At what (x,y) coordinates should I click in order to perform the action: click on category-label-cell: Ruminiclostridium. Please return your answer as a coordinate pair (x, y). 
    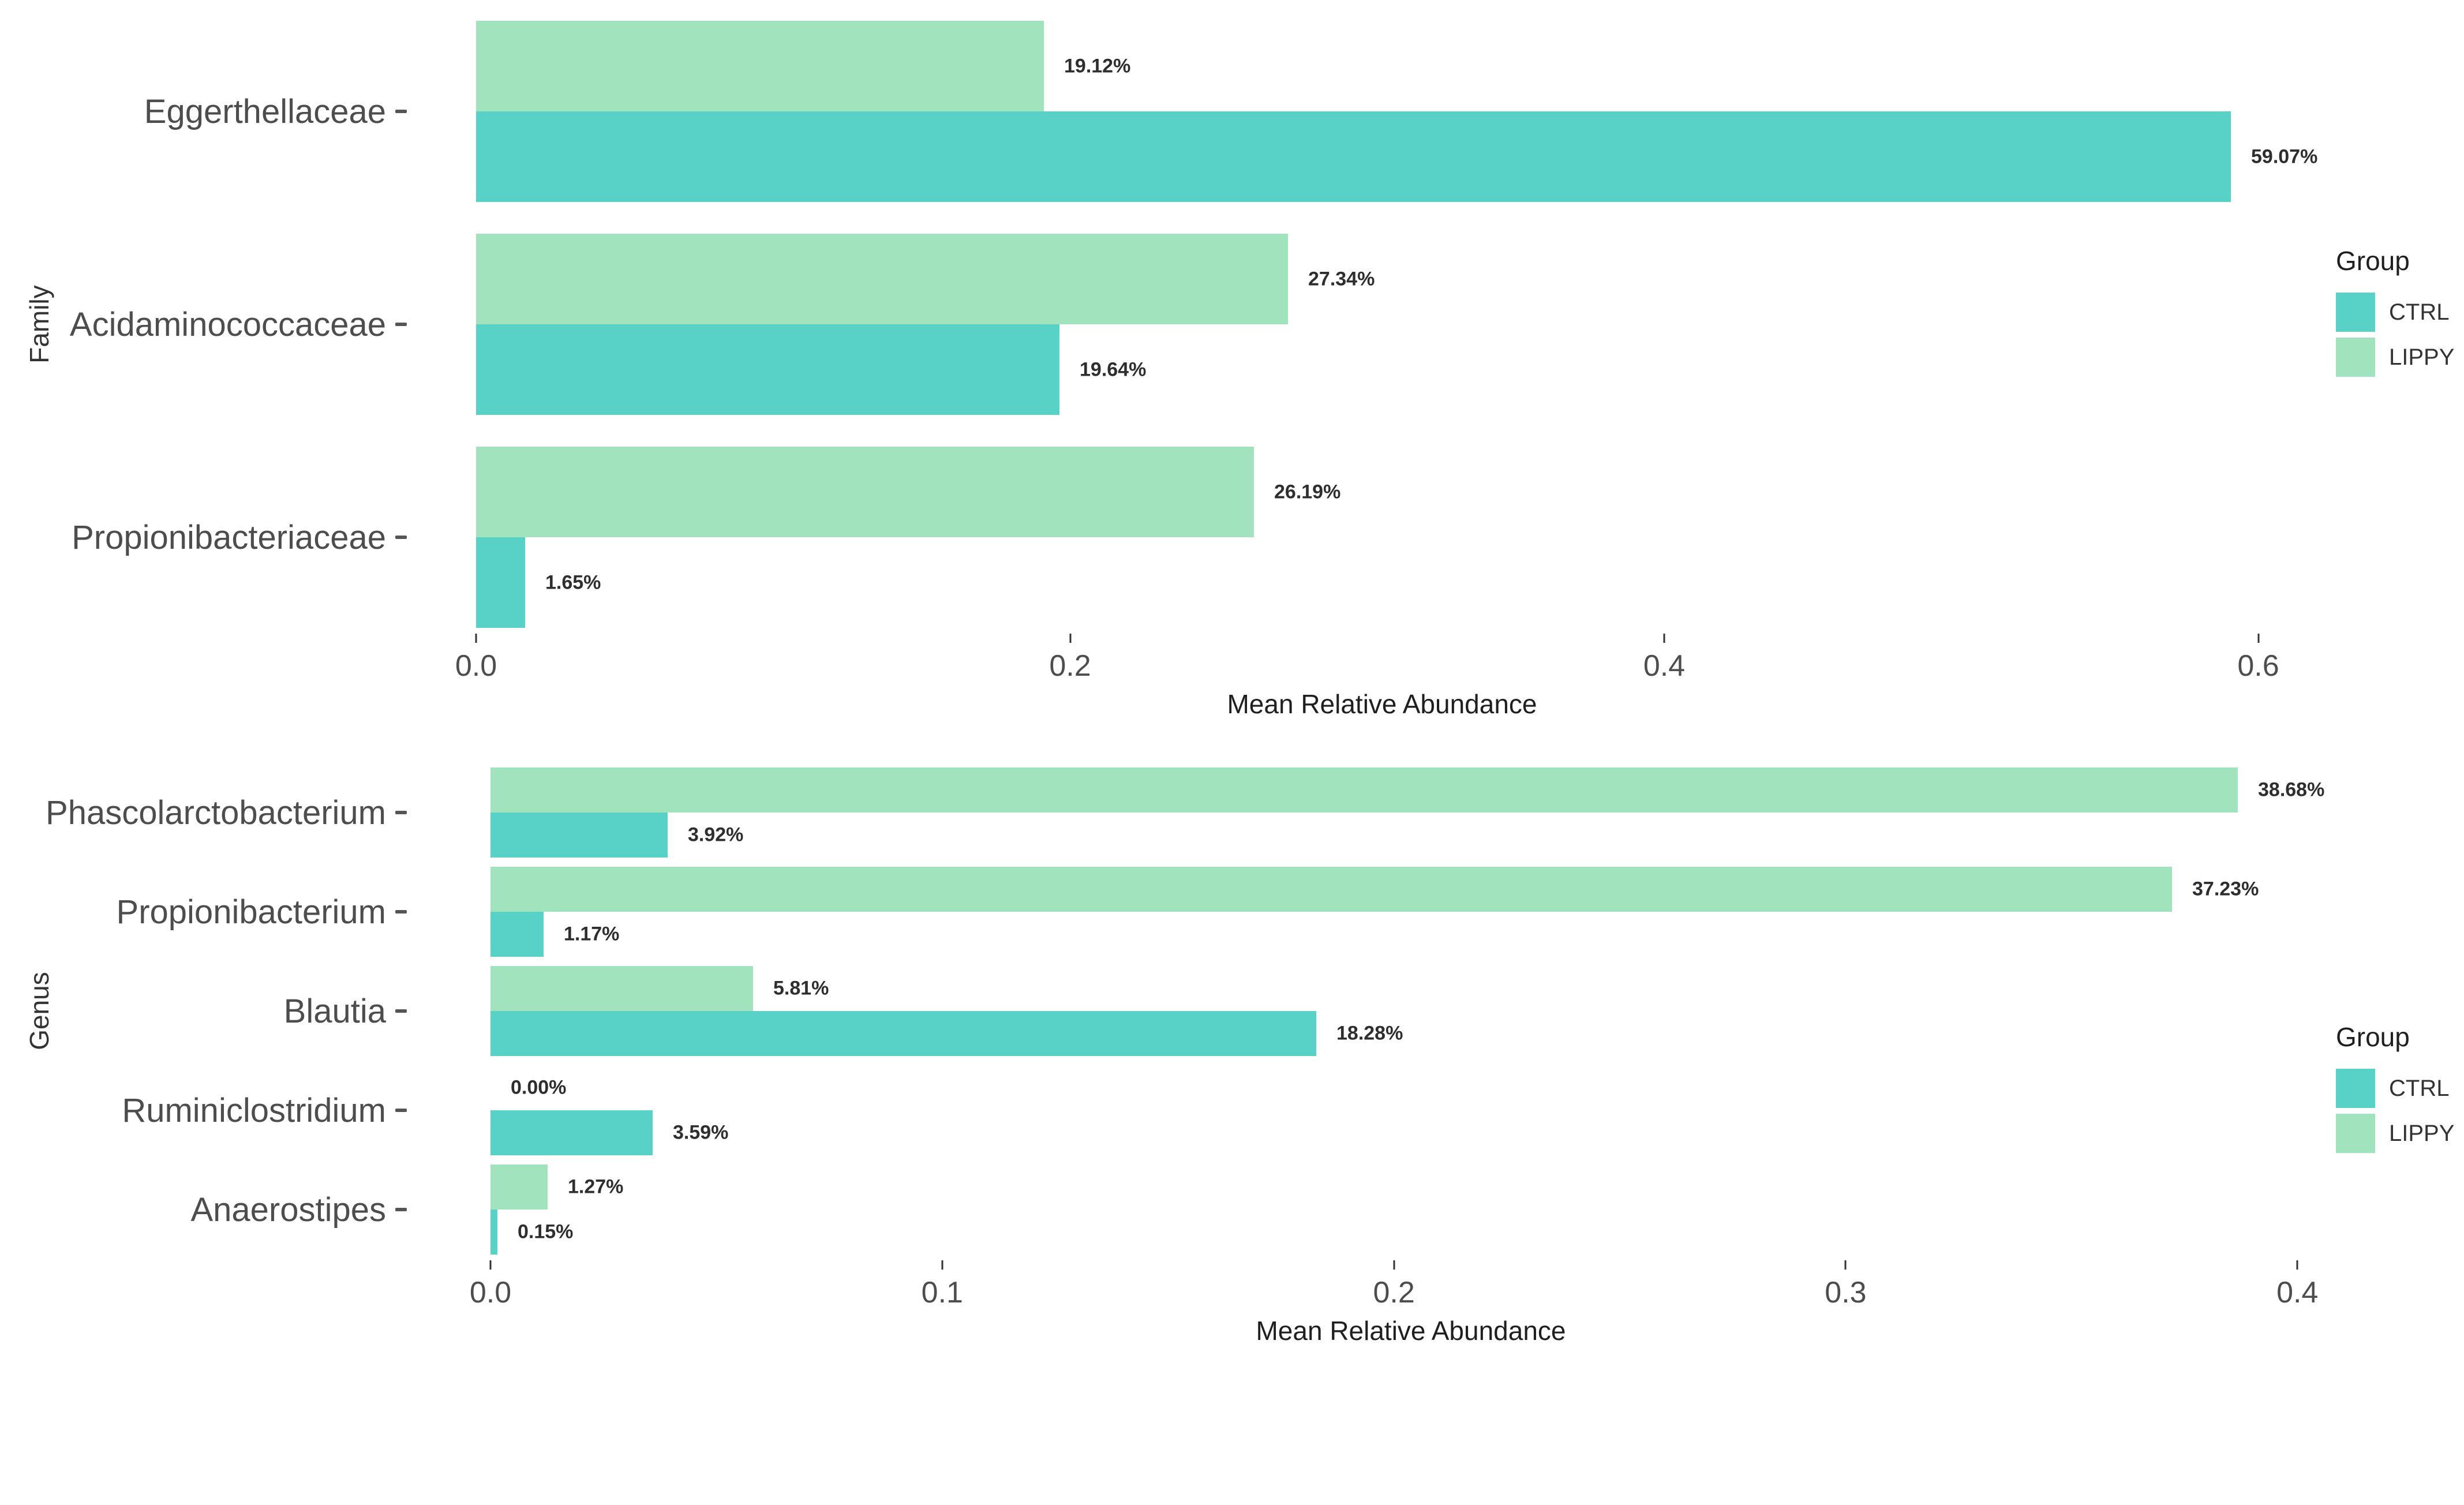
    Looking at the image, I should click on (245, 1110).